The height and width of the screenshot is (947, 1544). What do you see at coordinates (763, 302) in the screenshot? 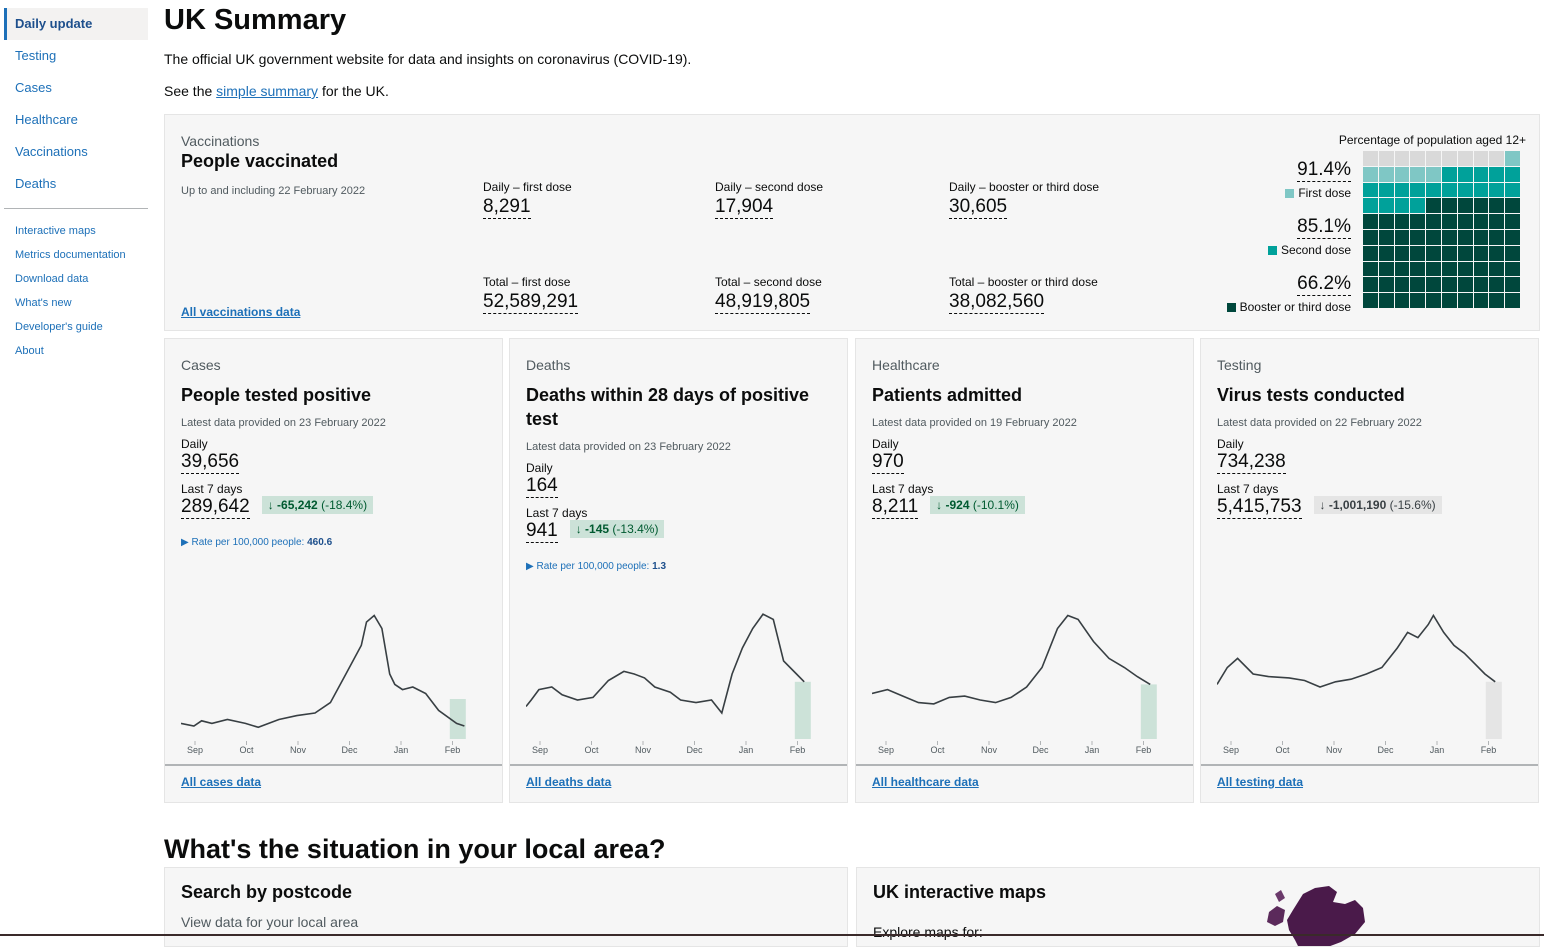
I see `metric-value: 48,919,805` at bounding box center [763, 302].